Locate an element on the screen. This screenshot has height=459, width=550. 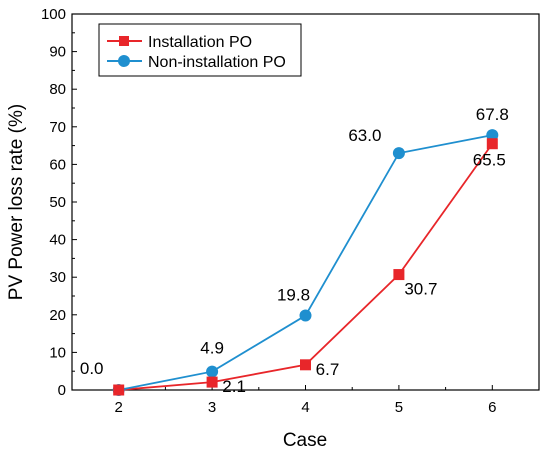
data-label-series-1-3: 4.9 is located at coordinates (212, 348).